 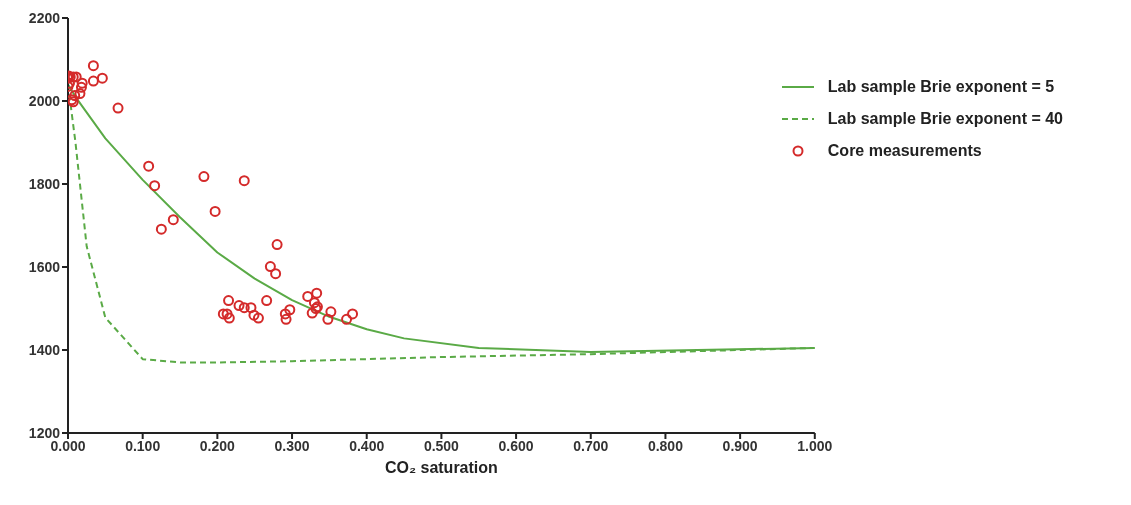 What do you see at coordinates (740, 445) in the screenshot?
I see `x-tick-label: 0.900` at bounding box center [740, 445].